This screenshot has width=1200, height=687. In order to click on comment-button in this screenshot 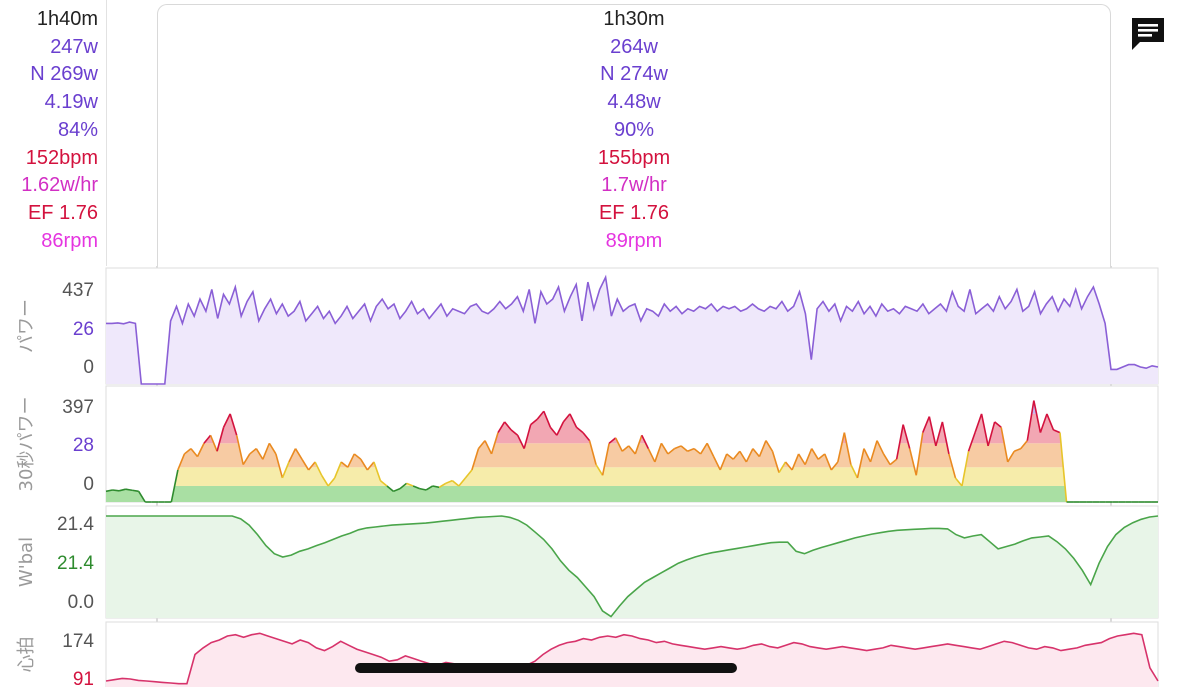, I will do `click(1148, 34)`.